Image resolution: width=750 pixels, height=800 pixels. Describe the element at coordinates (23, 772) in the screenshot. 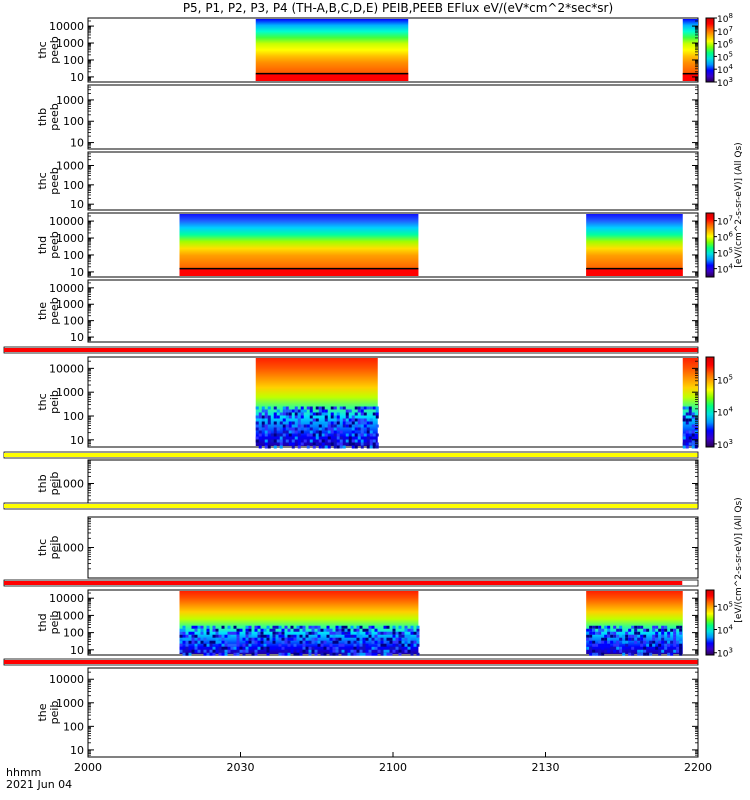

I see `time-axis-label: hhmm` at that location.